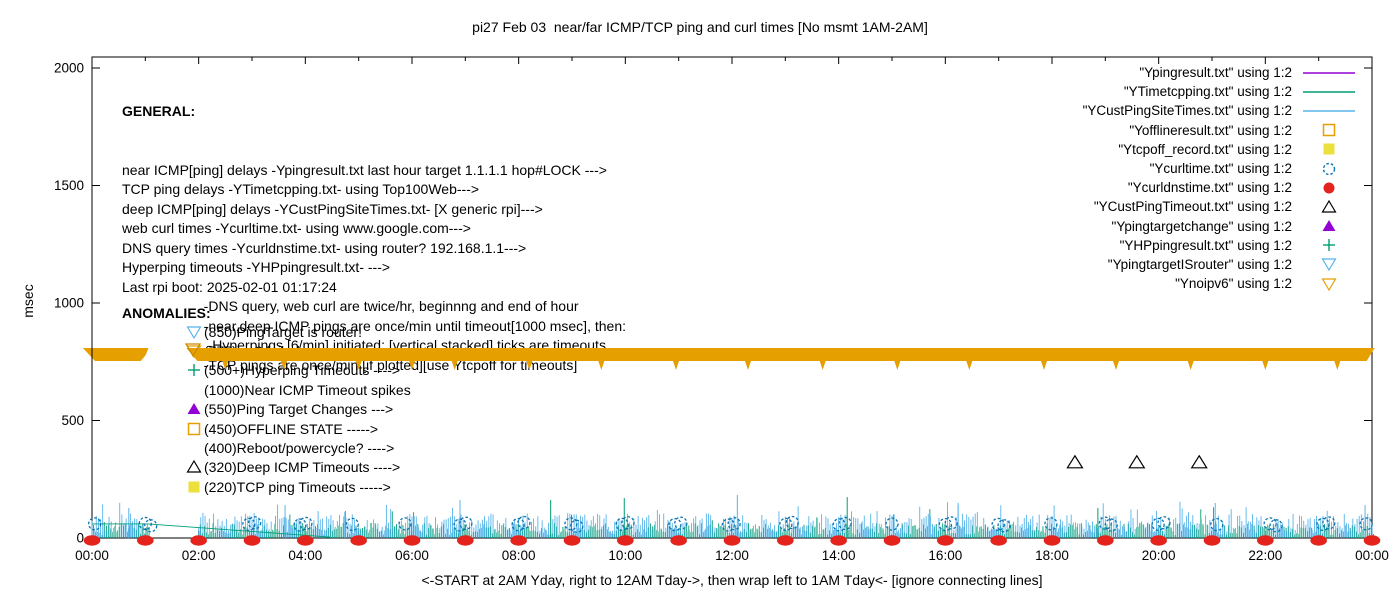 This screenshot has height=600, width=1400. What do you see at coordinates (1052, 555) in the screenshot?
I see `x-tick-label: 18:00` at bounding box center [1052, 555].